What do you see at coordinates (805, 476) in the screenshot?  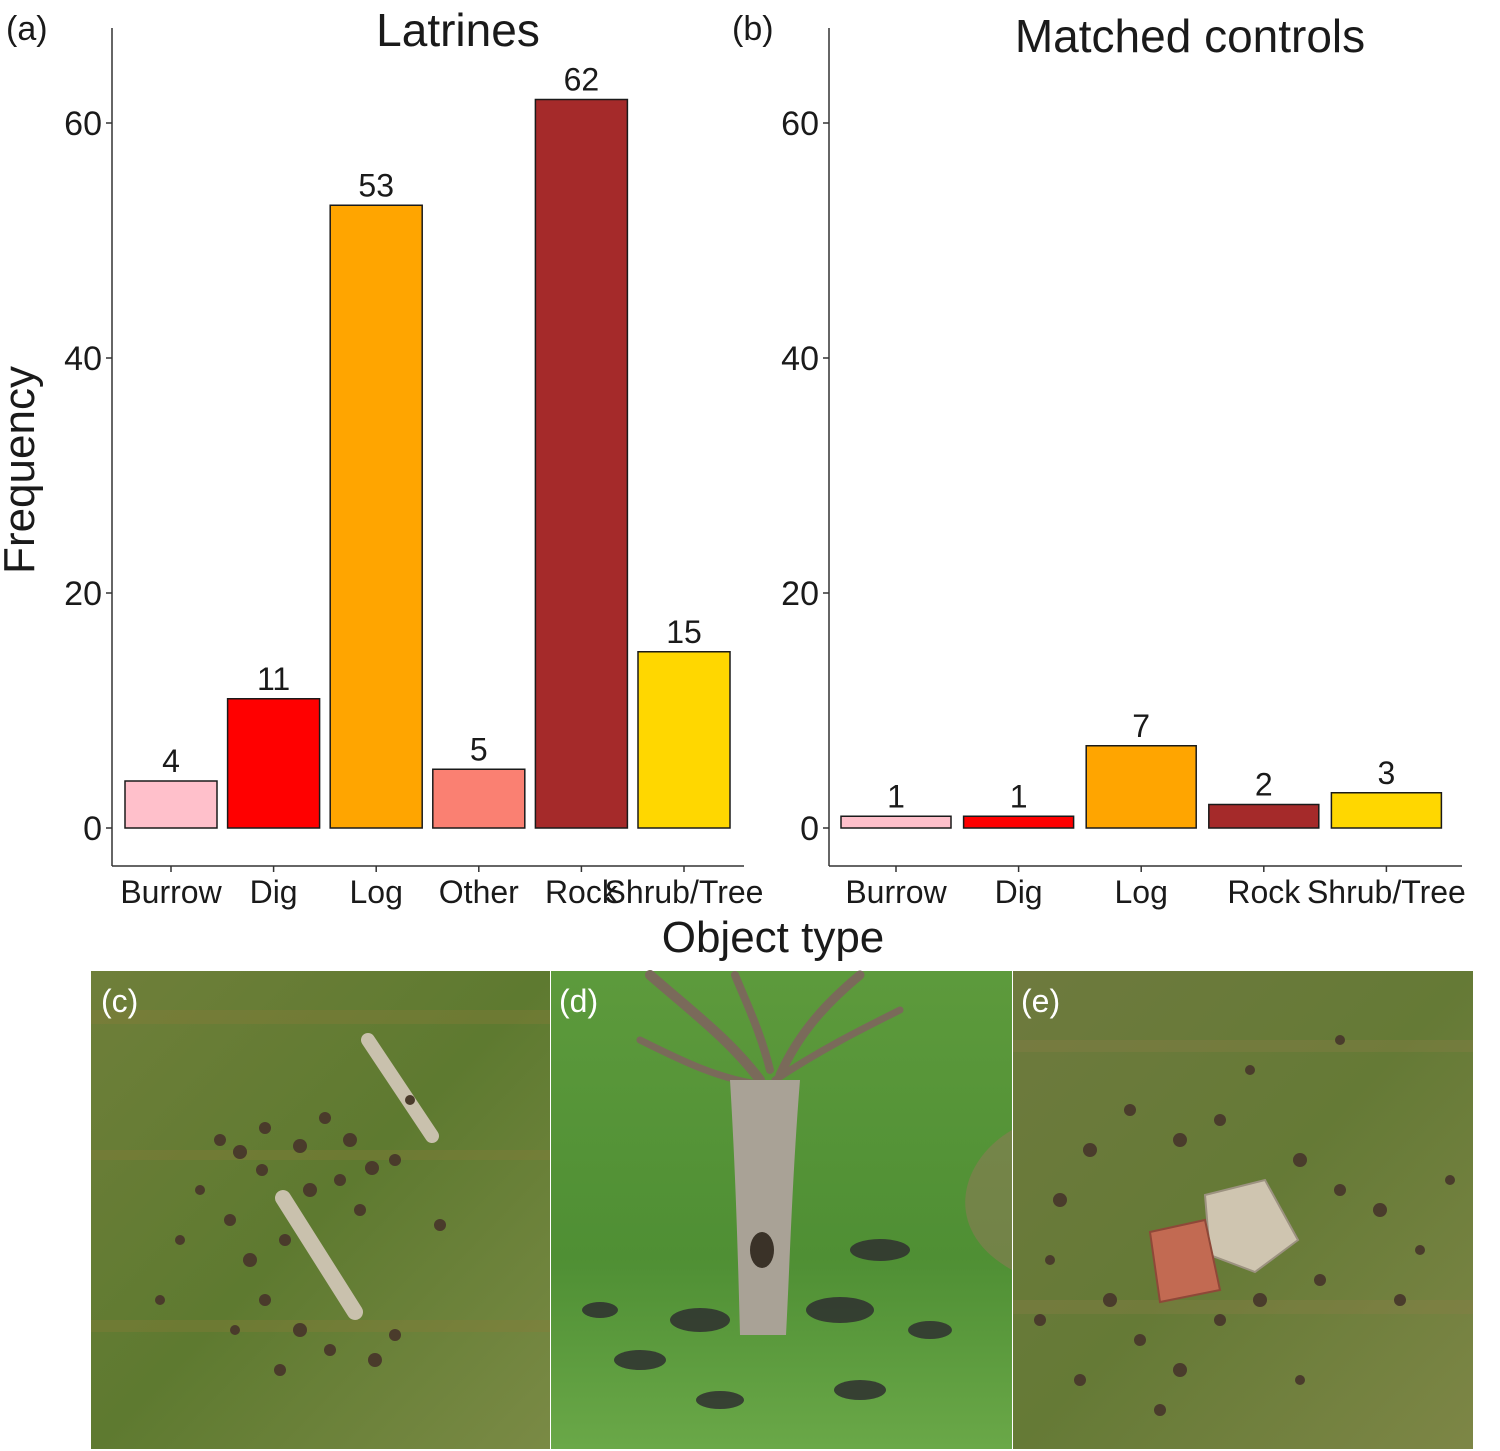 I see `panel-b-y-ticks: 0 20 40 60` at bounding box center [805, 476].